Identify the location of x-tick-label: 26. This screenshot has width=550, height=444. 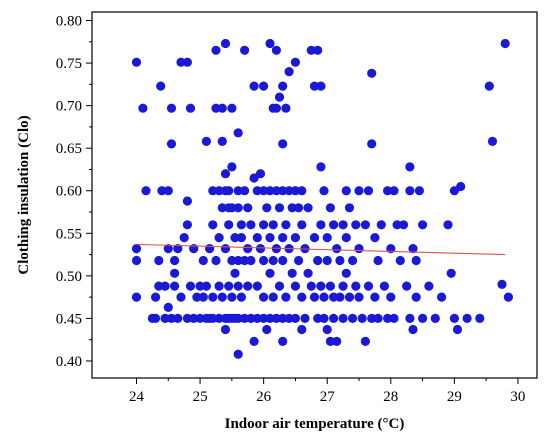
(264, 397).